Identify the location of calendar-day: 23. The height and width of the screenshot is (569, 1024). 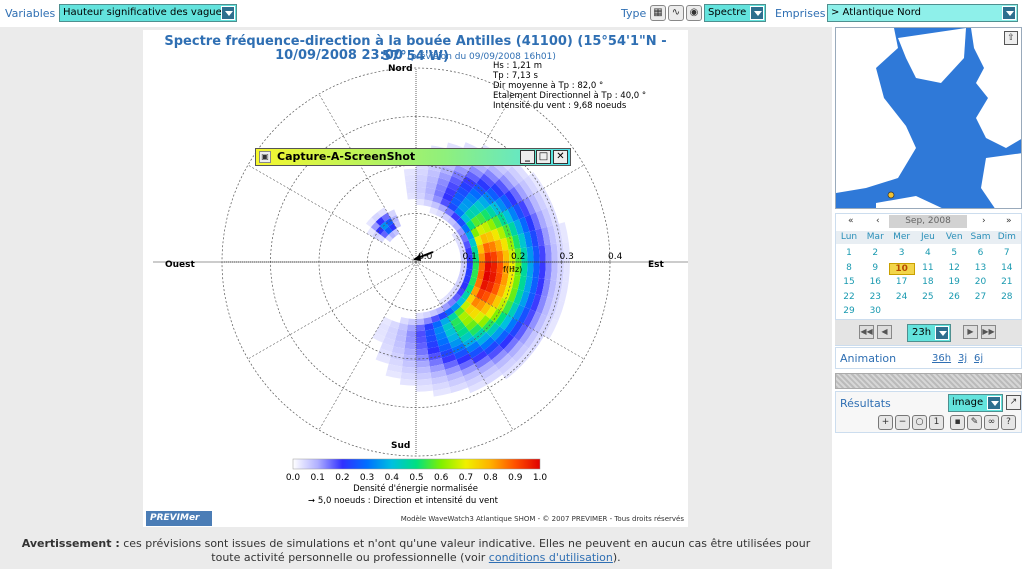
(875, 296).